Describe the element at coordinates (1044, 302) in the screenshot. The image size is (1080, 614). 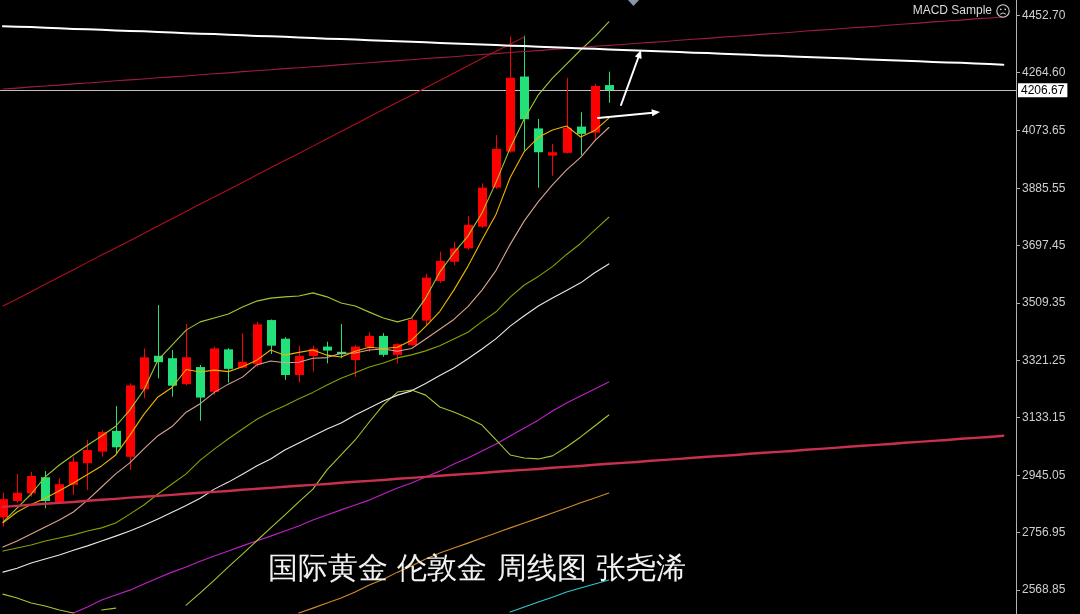
I see `y-tick-label: 3509.35` at that location.